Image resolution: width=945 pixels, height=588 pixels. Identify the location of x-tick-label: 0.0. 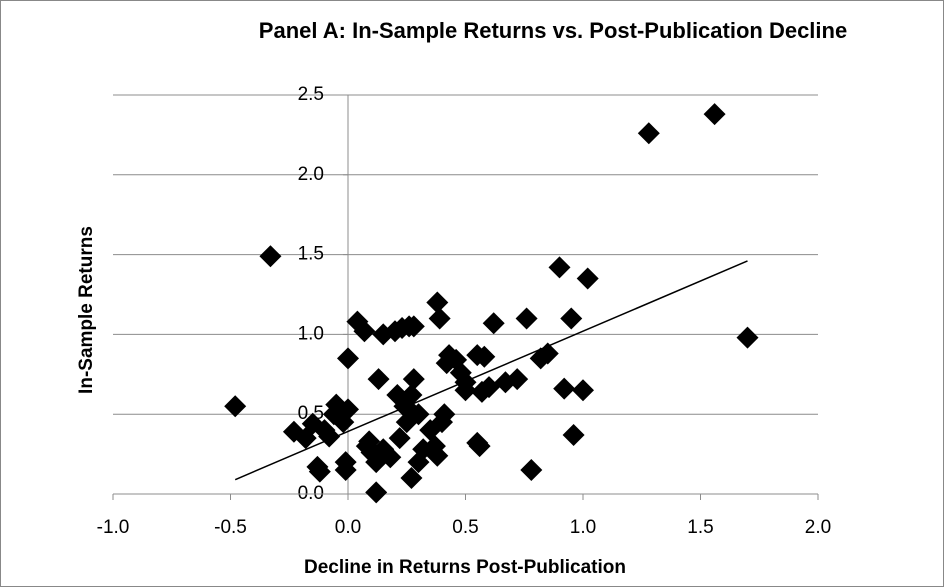
(348, 527).